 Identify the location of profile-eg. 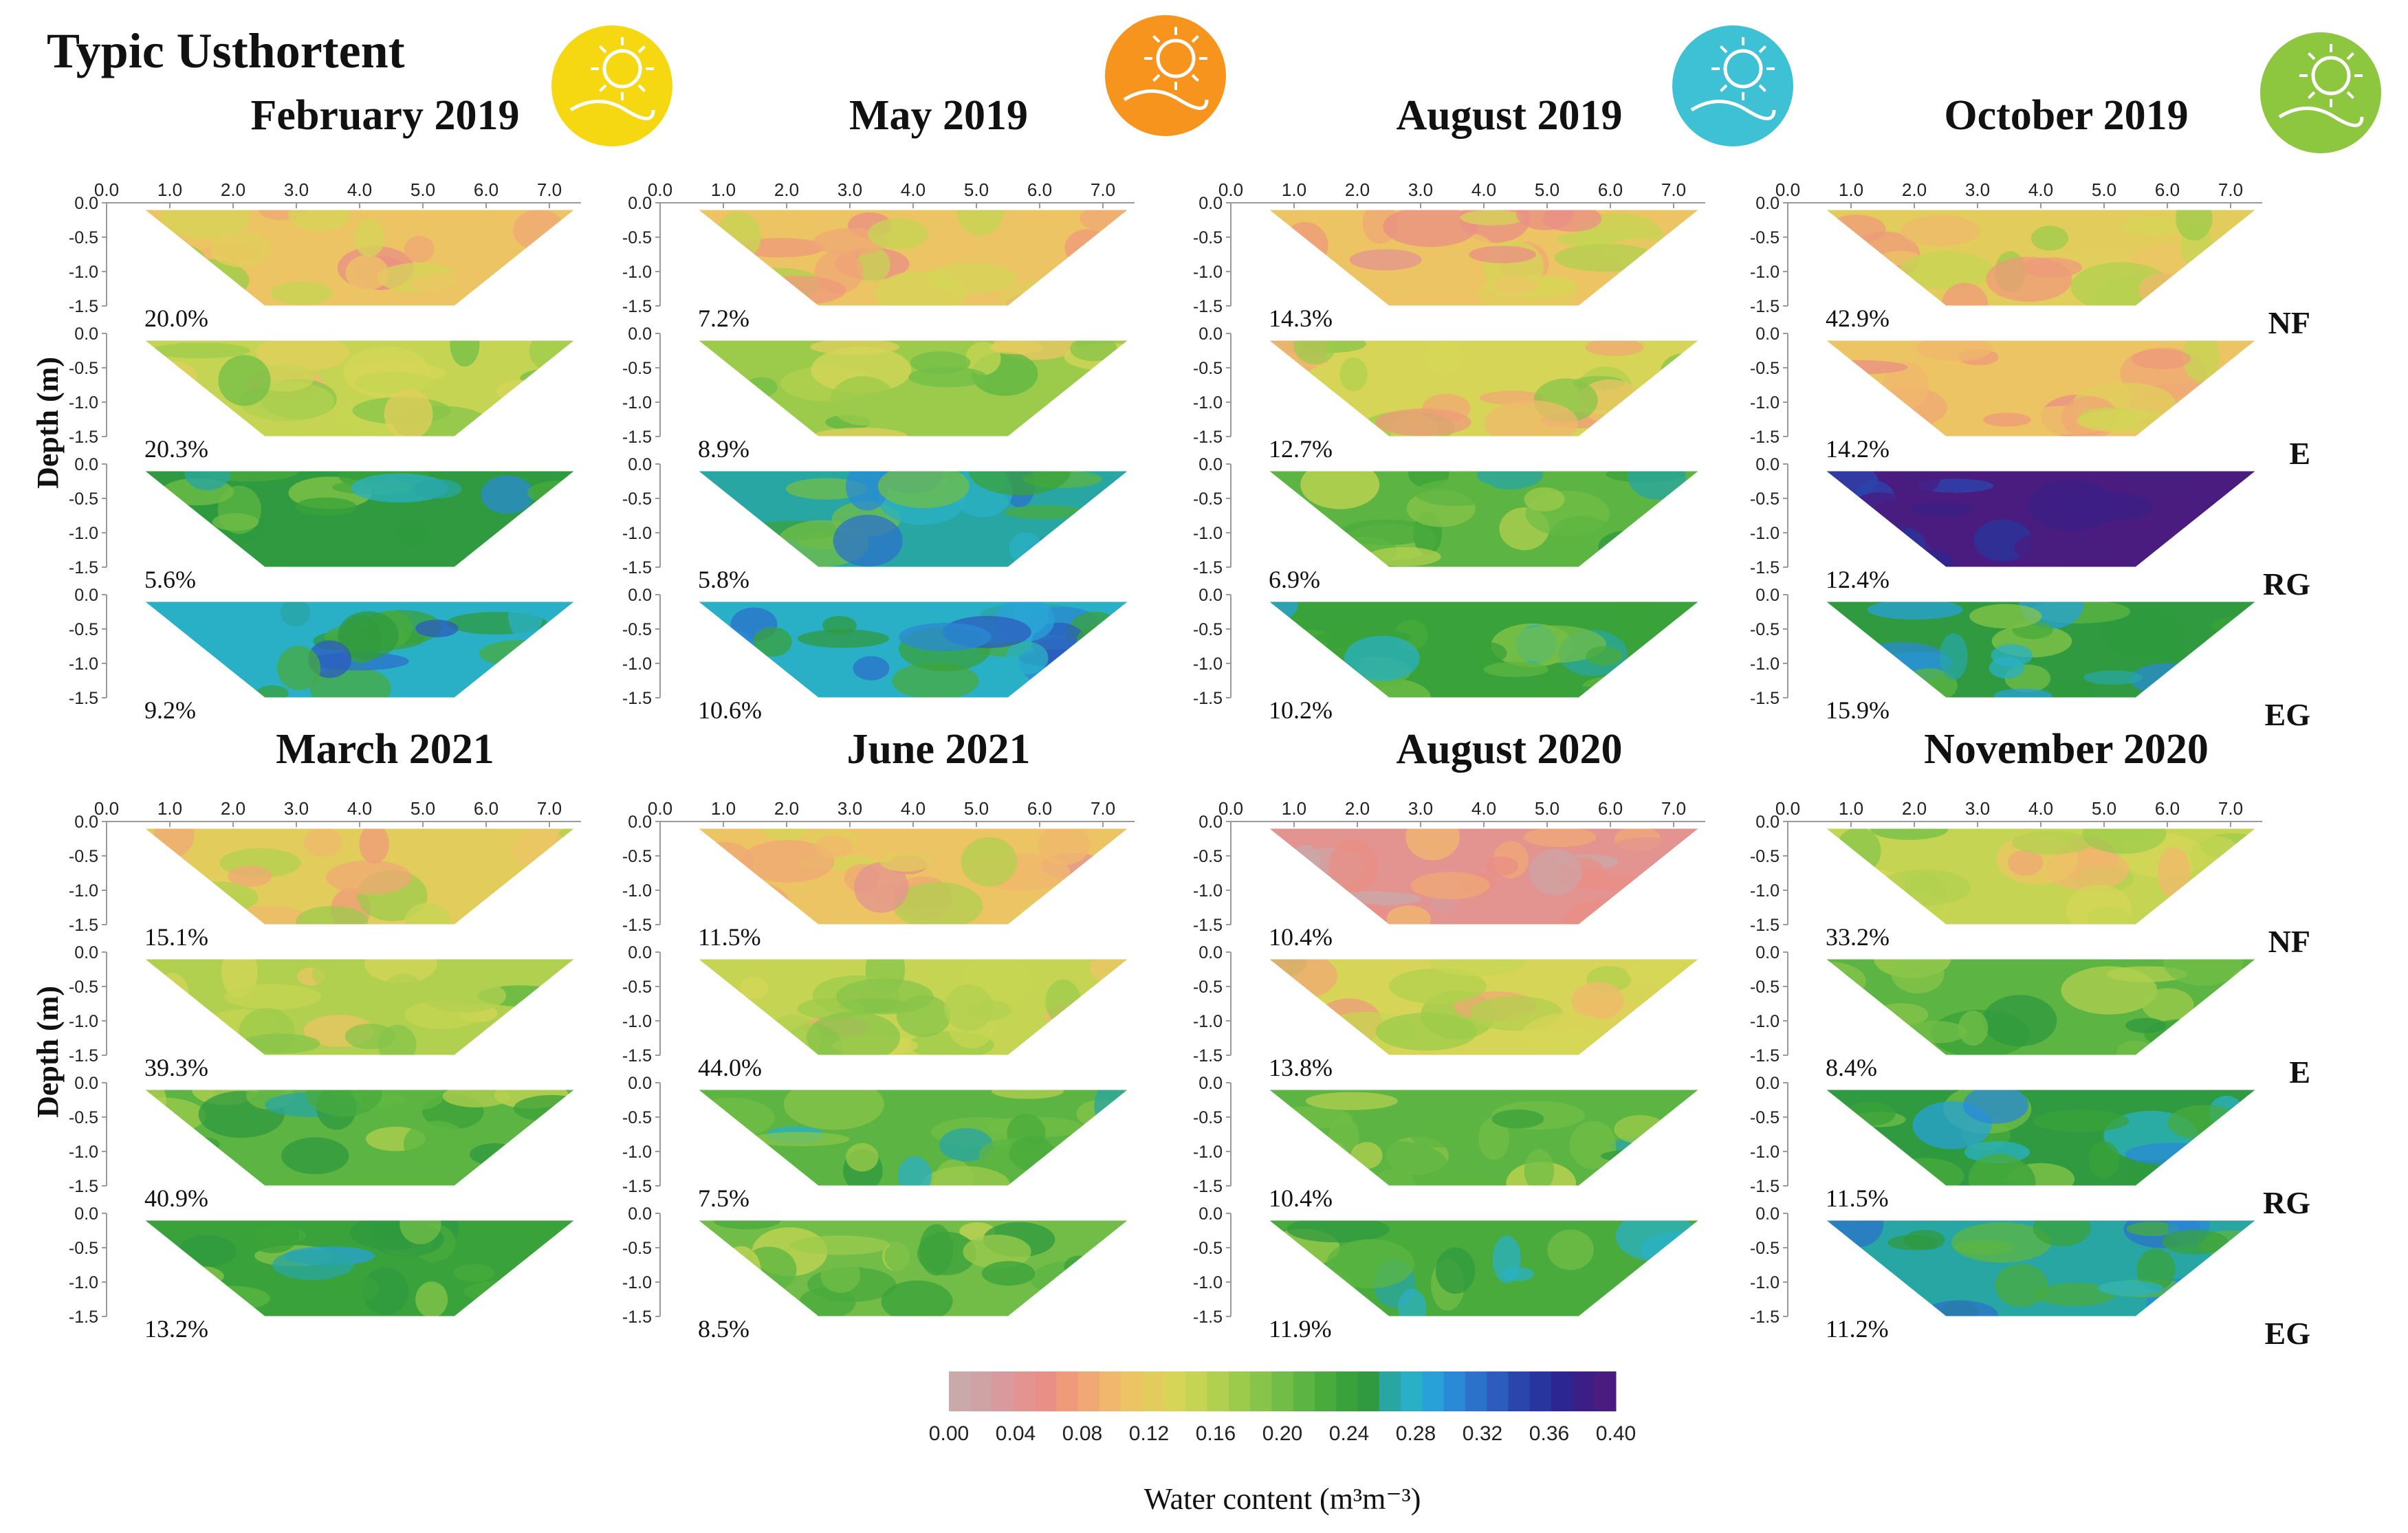
(1484, 1268).